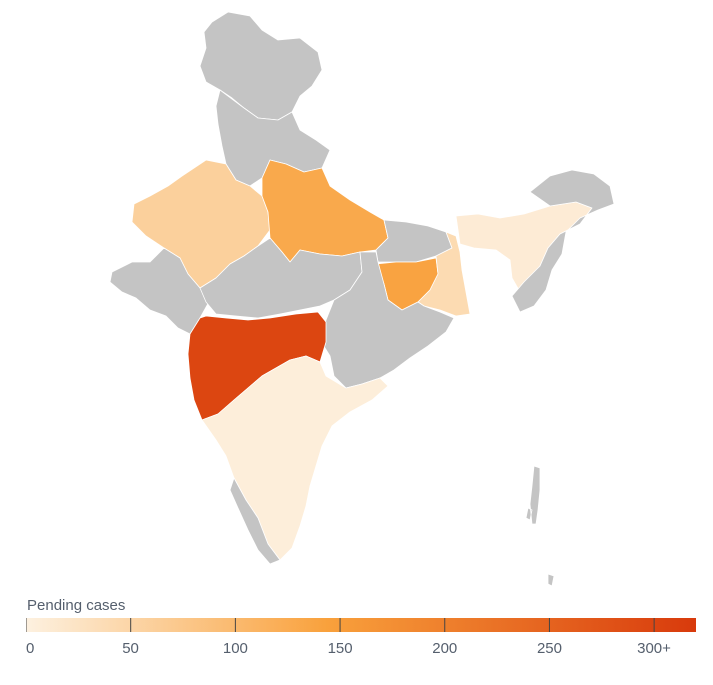 The height and width of the screenshot is (685, 713). What do you see at coordinates (414, 241) in the screenshot?
I see `region-bihar` at bounding box center [414, 241].